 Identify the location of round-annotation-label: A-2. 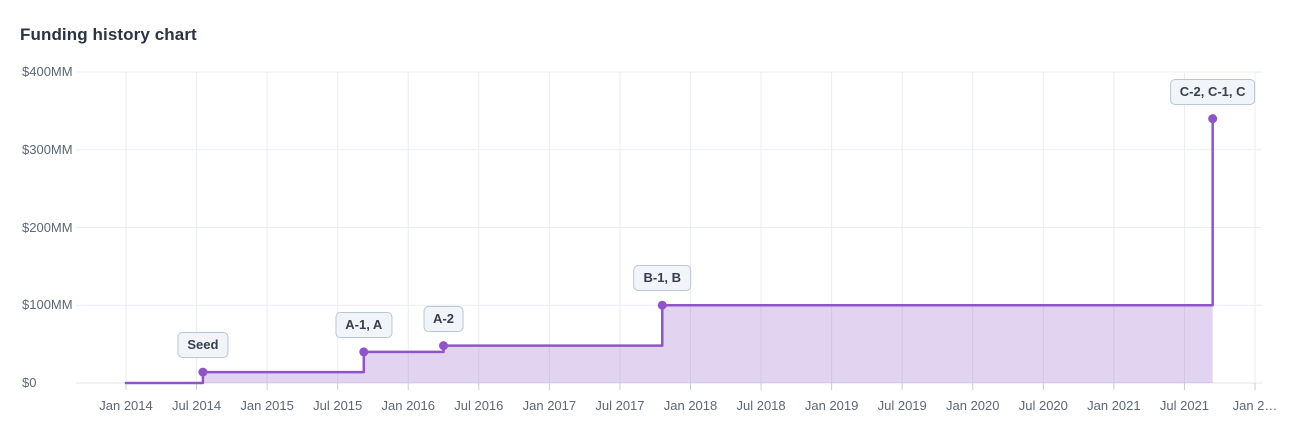
(444, 318).